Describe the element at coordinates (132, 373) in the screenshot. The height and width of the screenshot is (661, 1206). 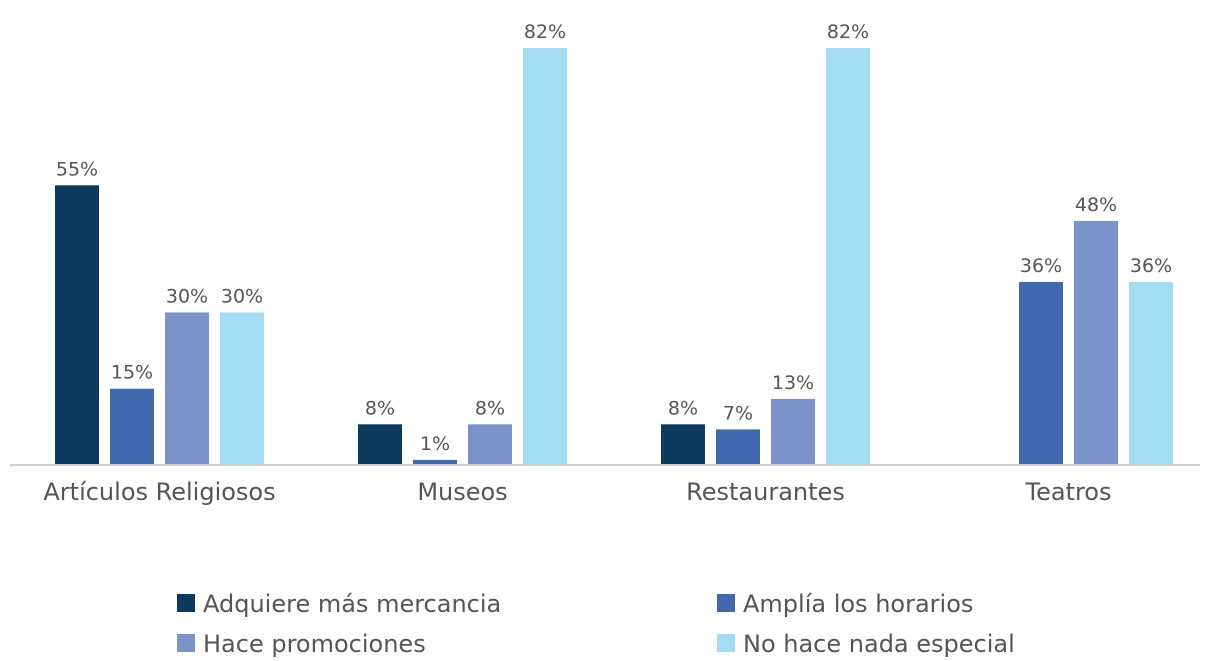
I see `value-label: 15%` at that location.